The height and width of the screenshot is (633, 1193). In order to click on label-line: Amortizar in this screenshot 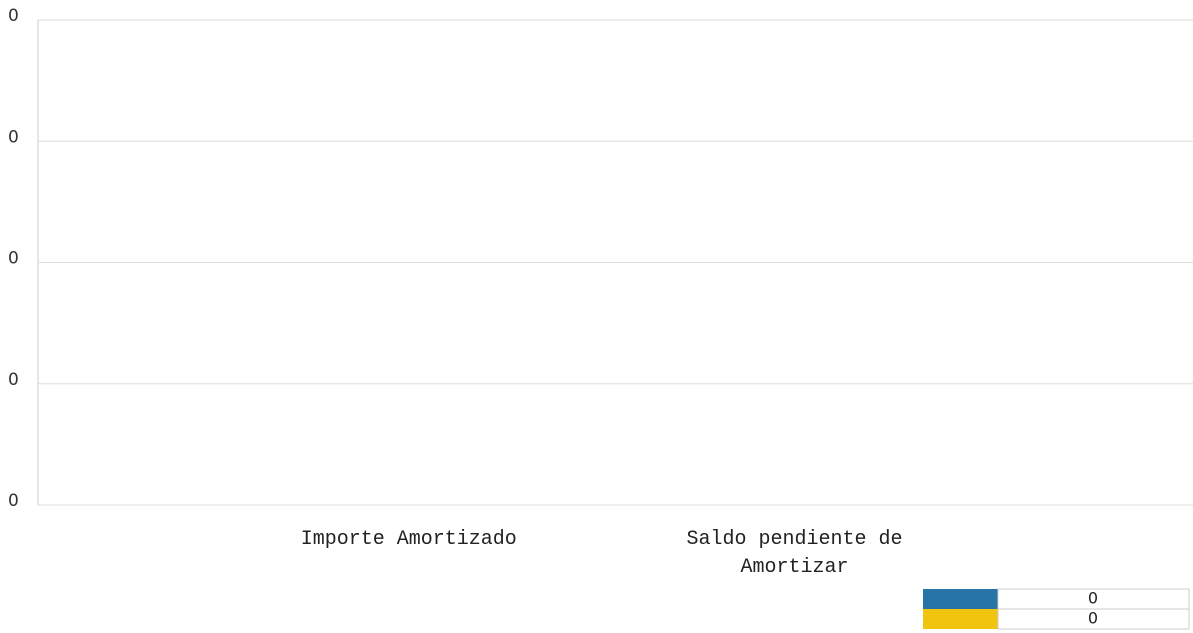, I will do `click(795, 567)`.